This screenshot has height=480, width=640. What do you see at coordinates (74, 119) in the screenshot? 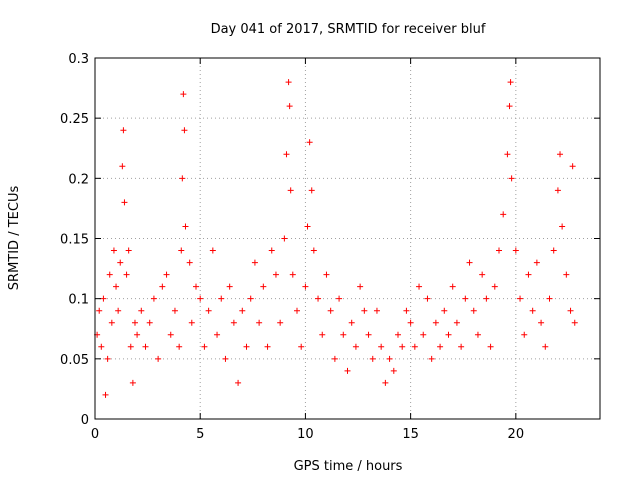
I see `y-tick-label: 0.25` at bounding box center [74, 119].